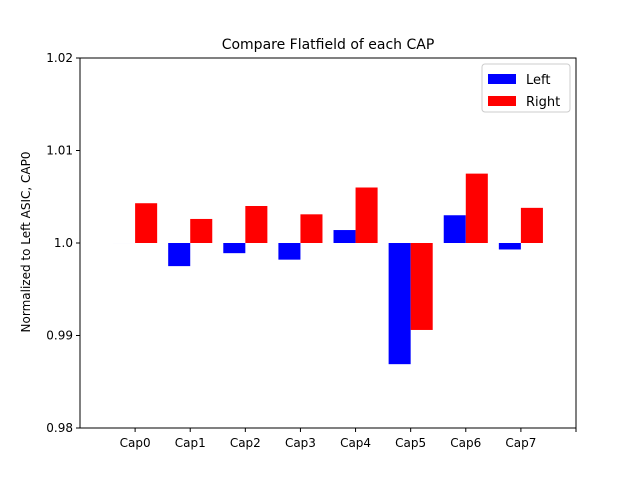  I want to click on x-tick-label: Cap1, so click(190, 443).